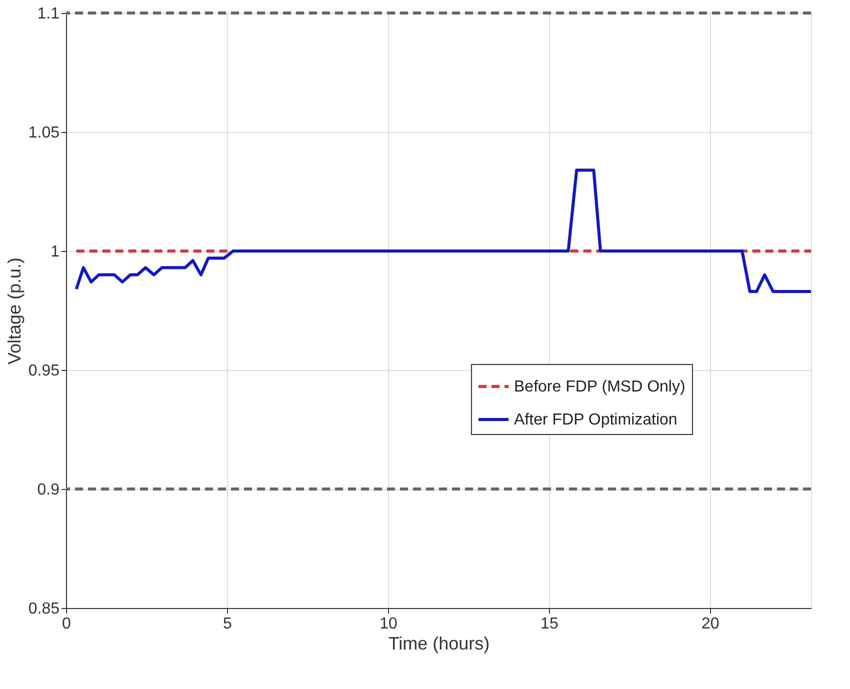 This screenshot has height=689, width=850. I want to click on x-axis-title: Time (hours), so click(439, 644).